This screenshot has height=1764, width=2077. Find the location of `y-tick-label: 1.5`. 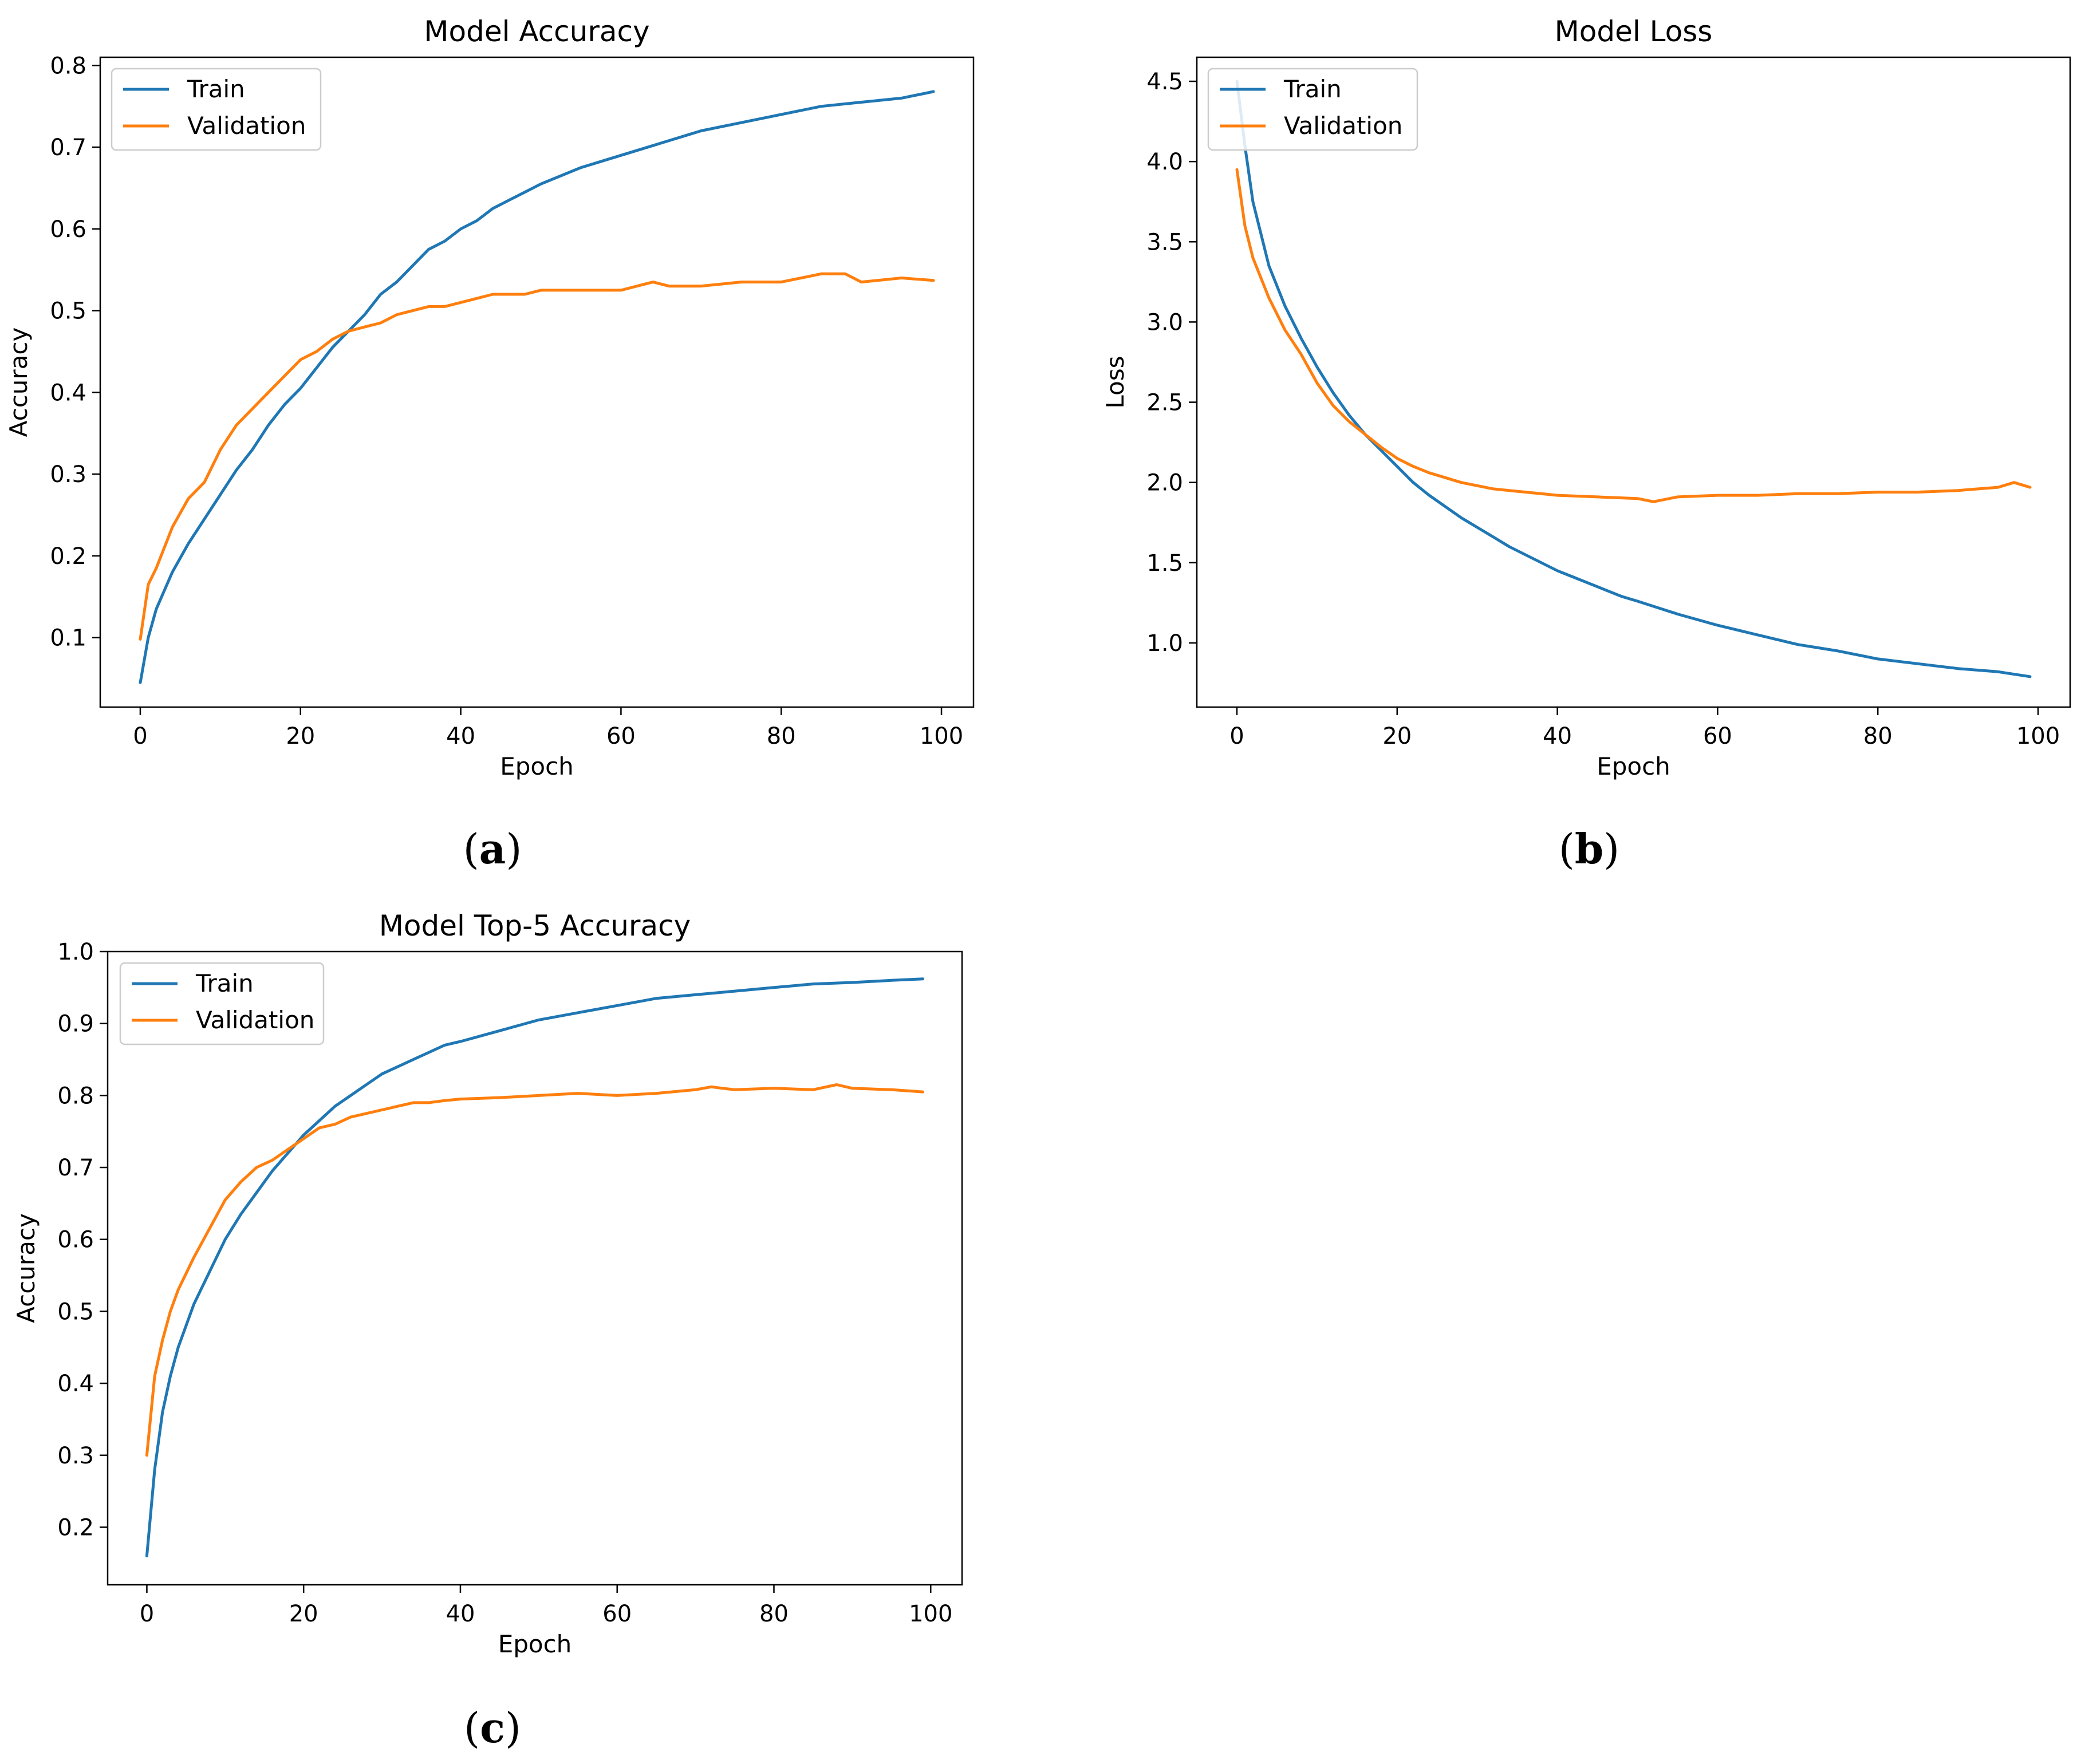

y-tick-label: 1.5 is located at coordinates (1164, 563).